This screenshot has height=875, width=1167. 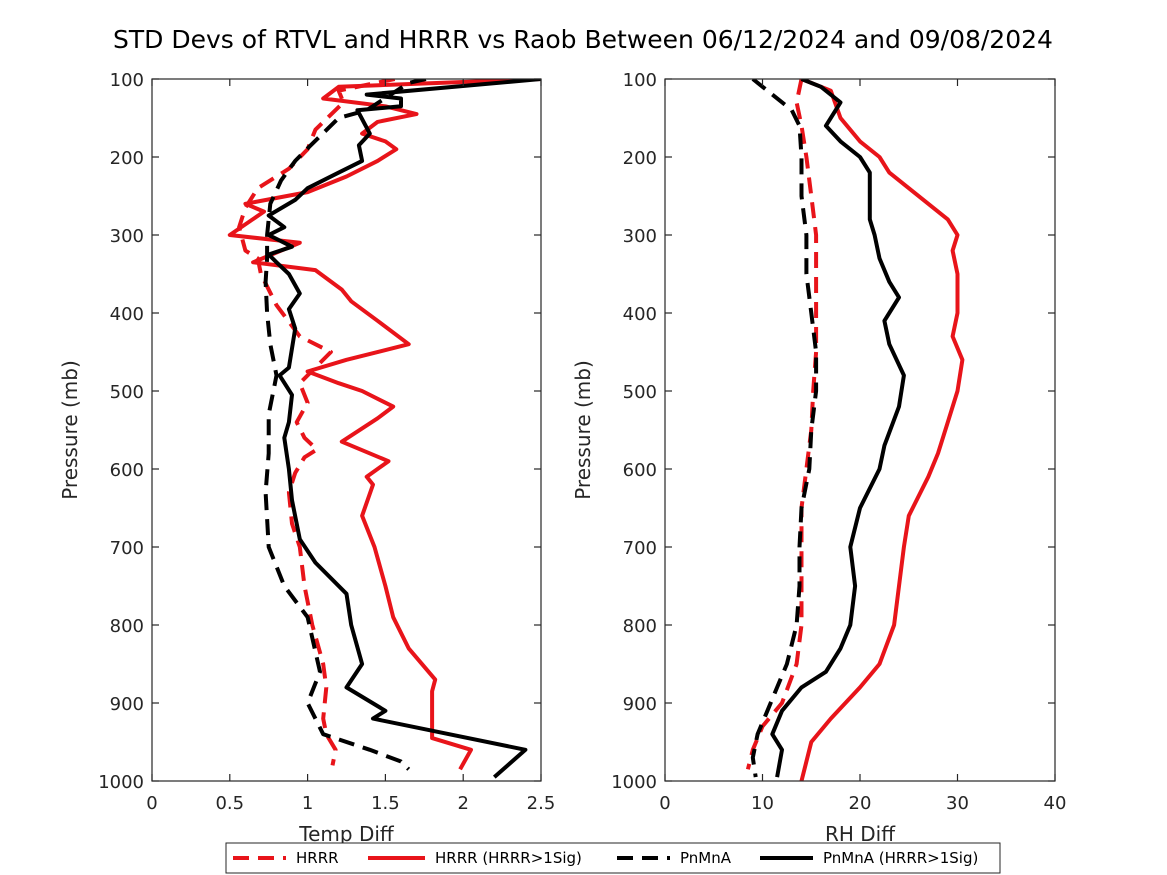 What do you see at coordinates (640, 470) in the screenshot?
I see `rh-y-tick-label: 600` at bounding box center [640, 470].